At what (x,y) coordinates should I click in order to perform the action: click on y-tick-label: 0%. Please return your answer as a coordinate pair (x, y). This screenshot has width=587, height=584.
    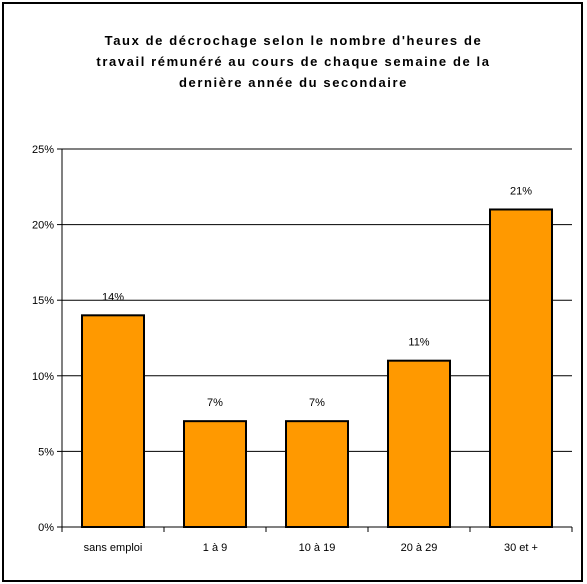
    Looking at the image, I should click on (46, 528).